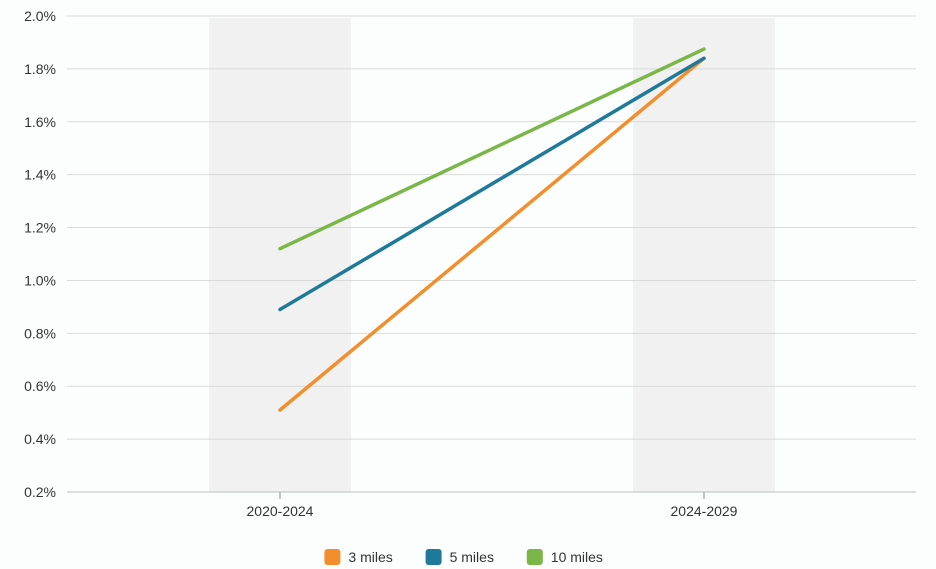 The image size is (936, 569). I want to click on y-tick-label: 1.6%, so click(40, 122).